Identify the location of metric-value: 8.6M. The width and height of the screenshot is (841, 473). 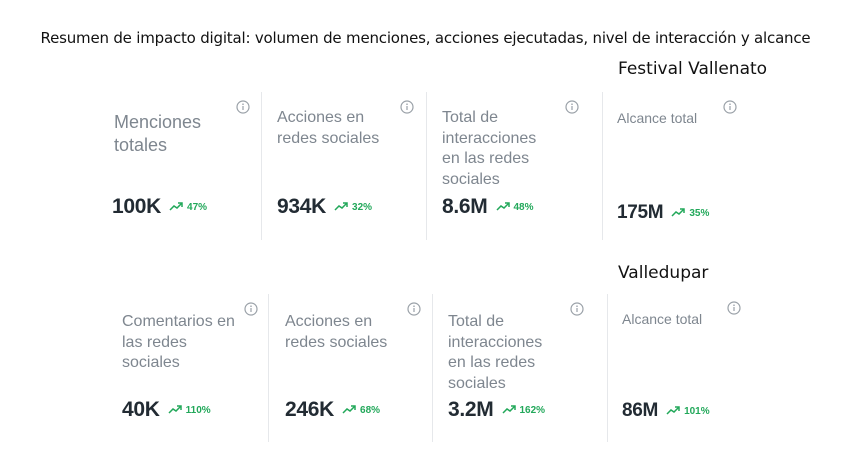
(465, 206).